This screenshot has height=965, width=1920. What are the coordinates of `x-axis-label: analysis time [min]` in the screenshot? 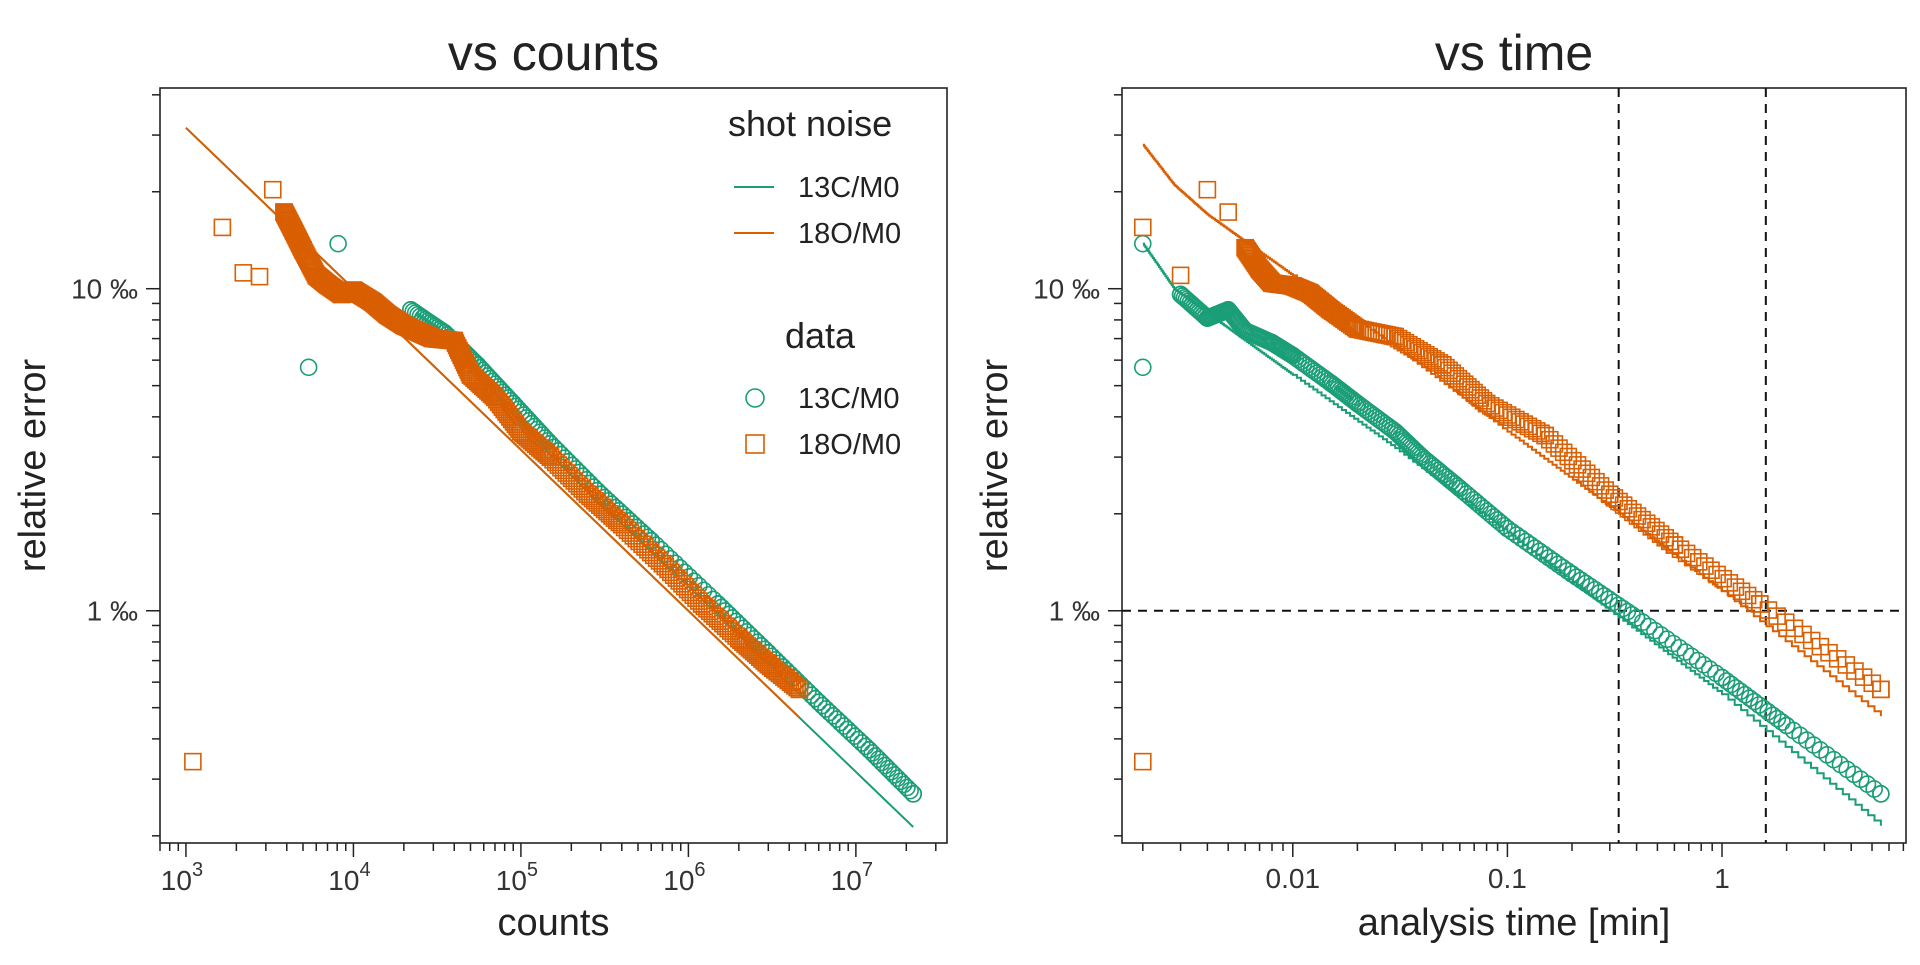 It's located at (1514, 923).